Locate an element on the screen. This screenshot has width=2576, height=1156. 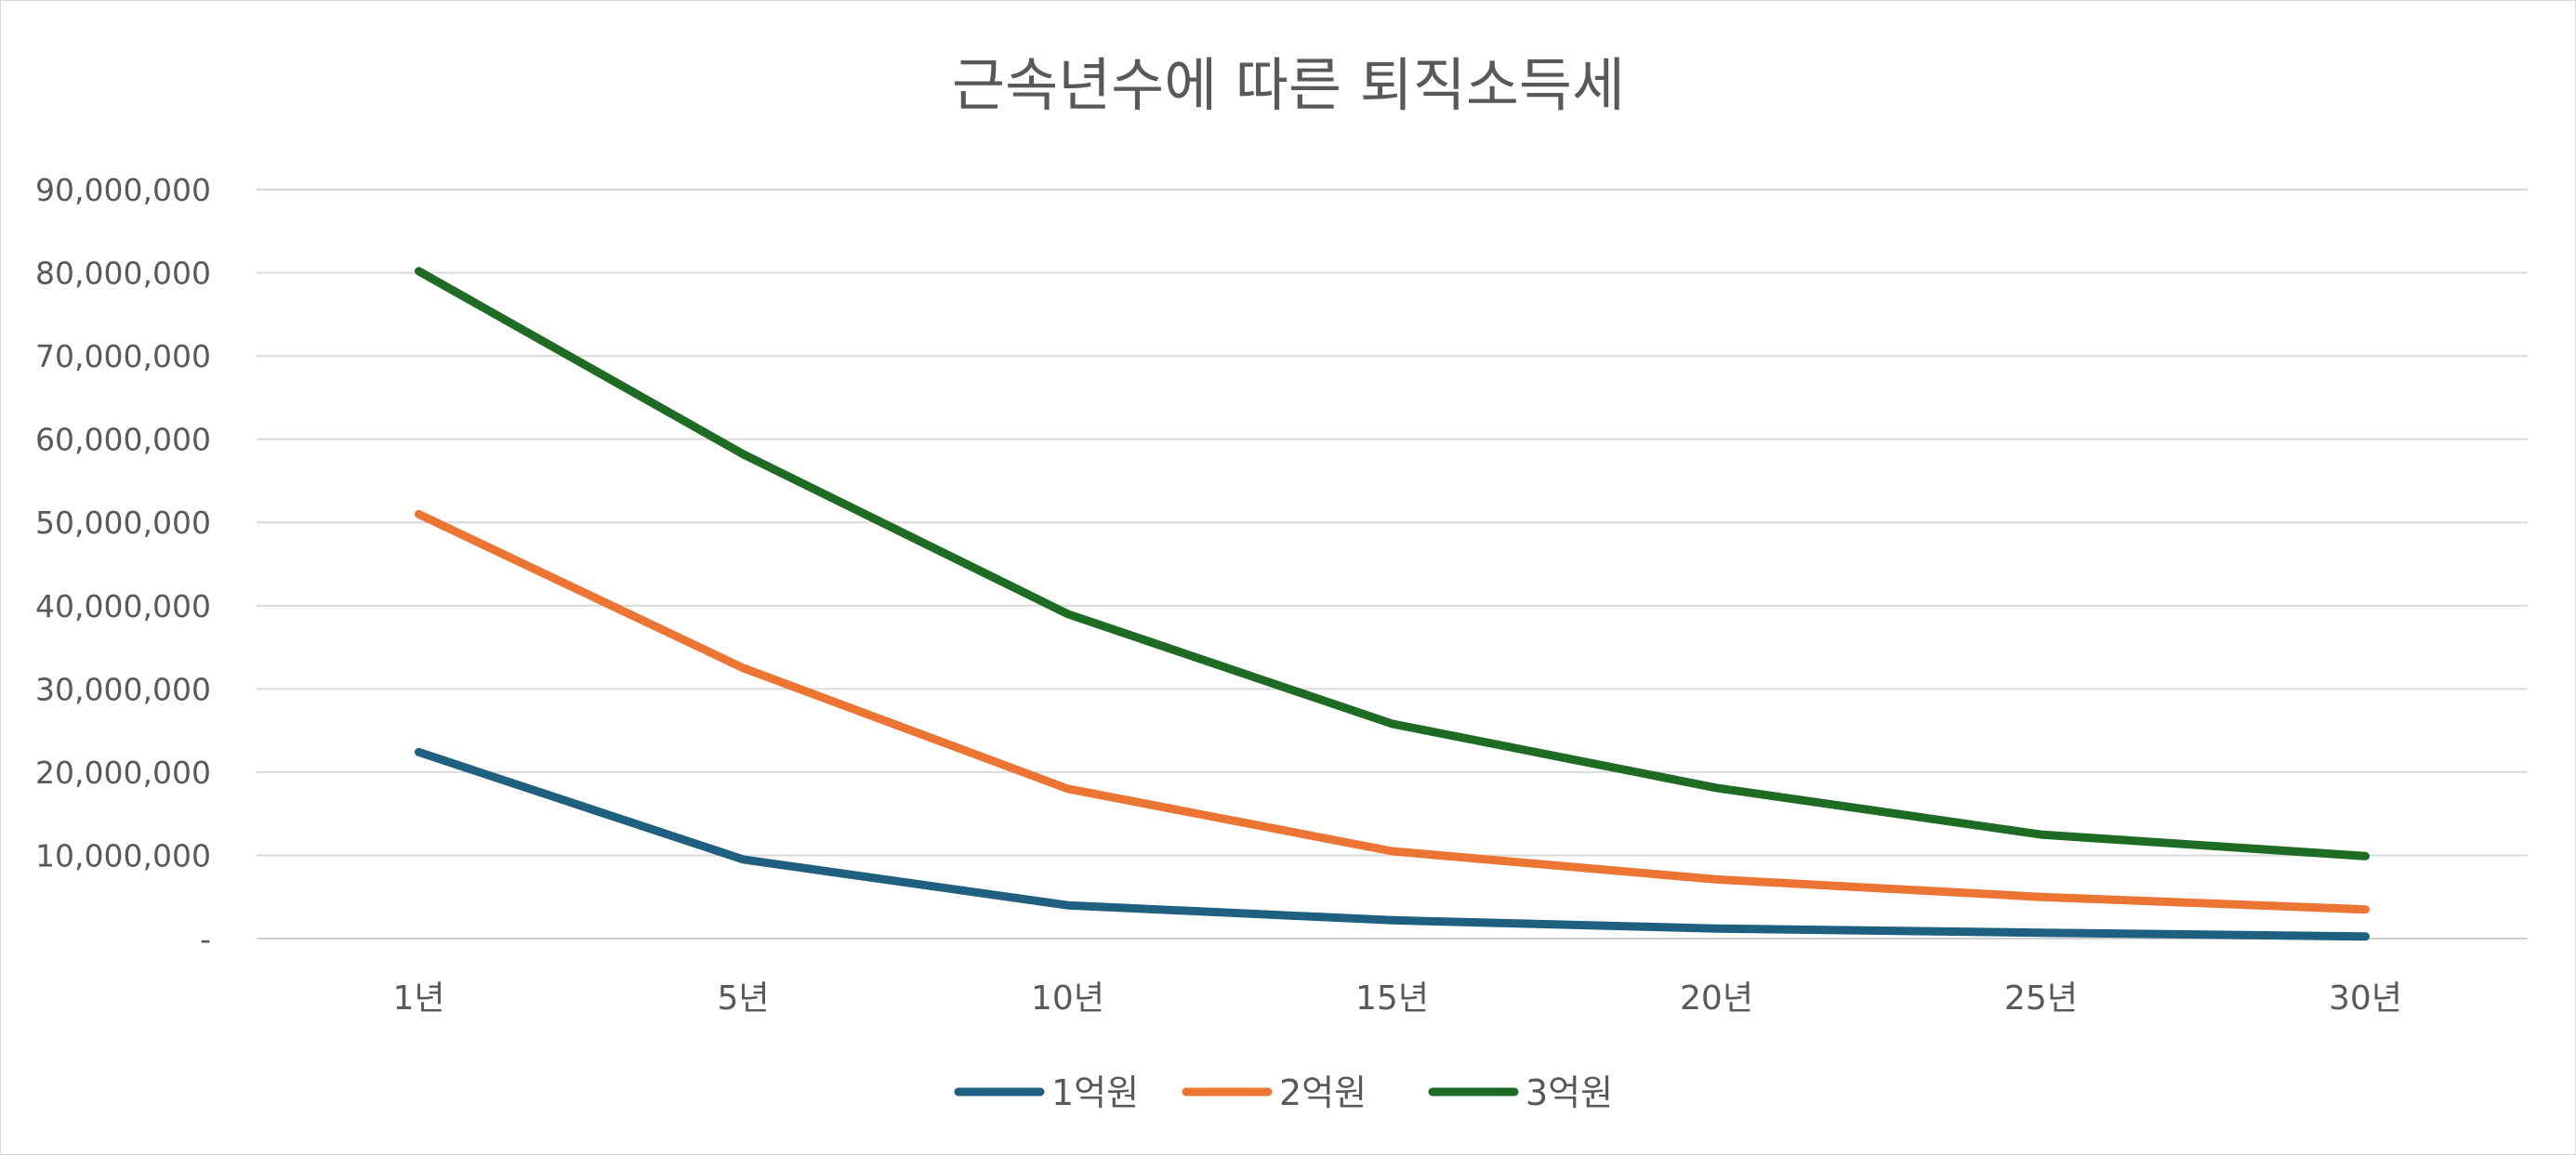
legend: 1억원 2억원 3억원 is located at coordinates (1283, 1092).